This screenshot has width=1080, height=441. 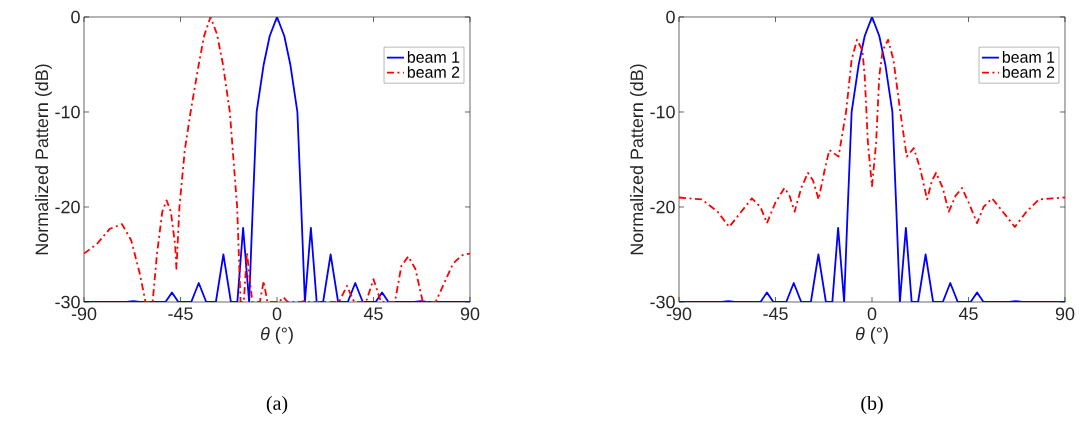 I want to click on text: (a), so click(x=277, y=405).